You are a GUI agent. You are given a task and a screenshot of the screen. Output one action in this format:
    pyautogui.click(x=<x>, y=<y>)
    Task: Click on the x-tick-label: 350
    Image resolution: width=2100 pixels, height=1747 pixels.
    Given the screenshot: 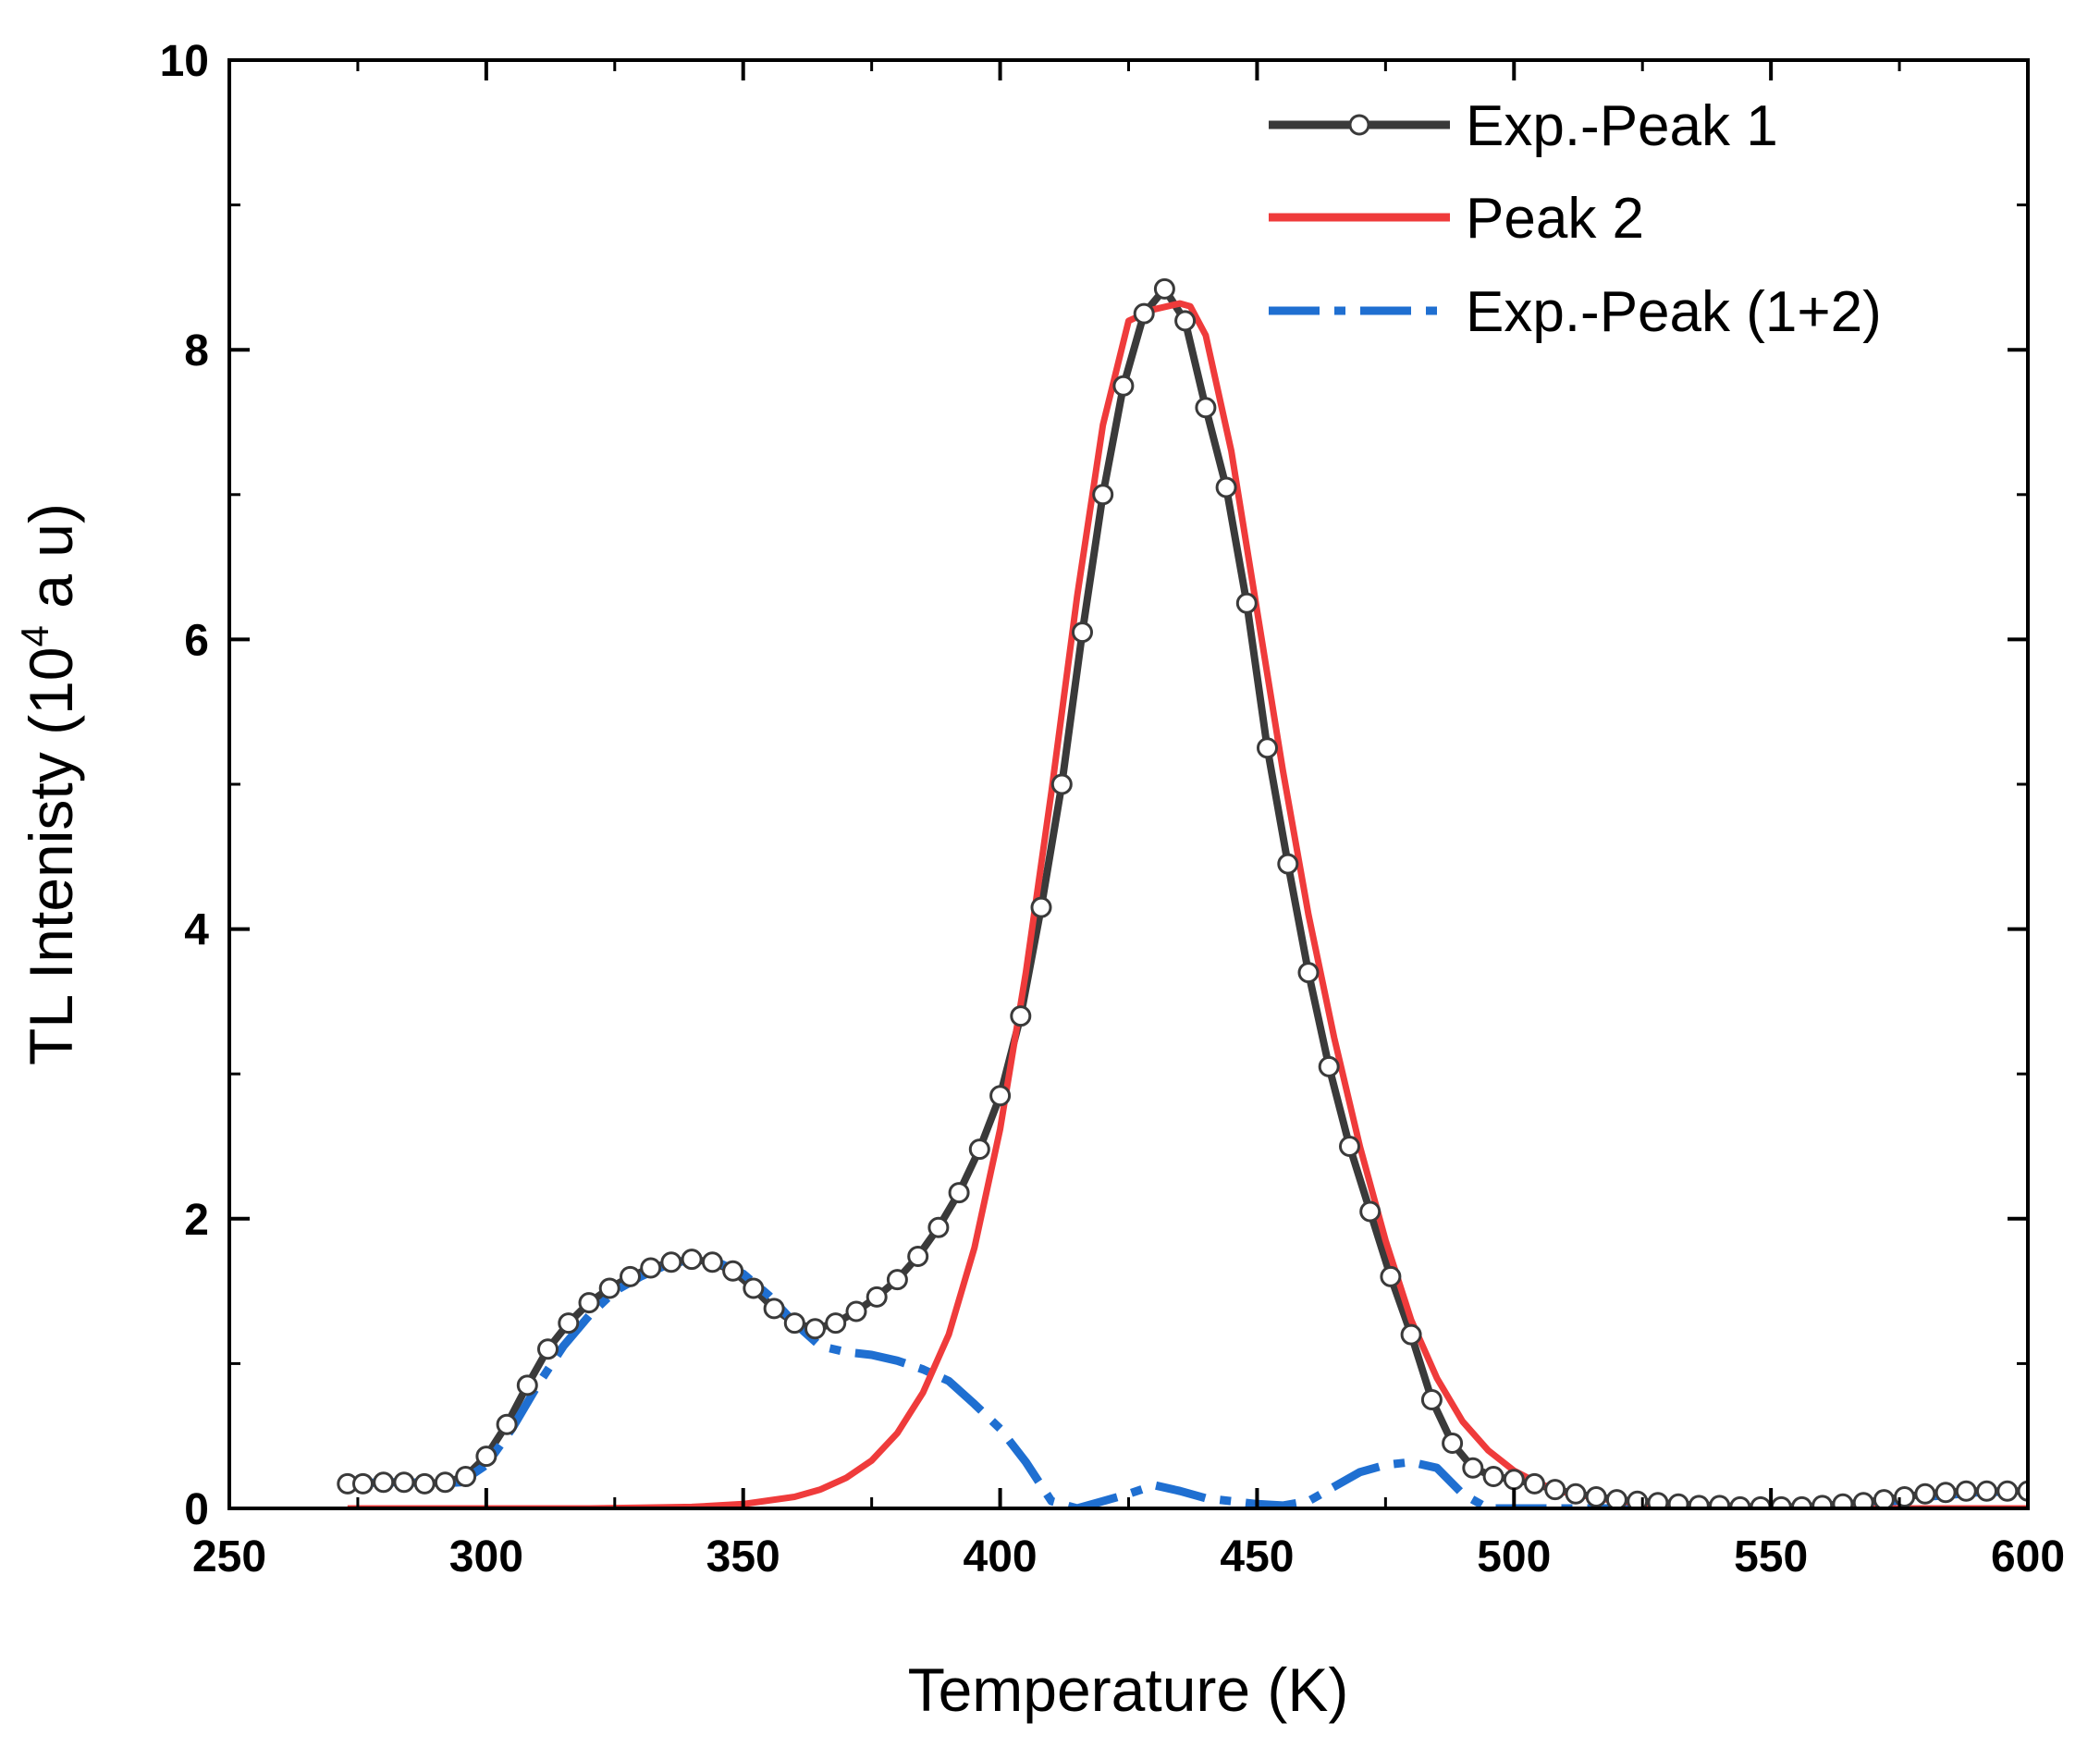 What is the action you would take?
    pyautogui.click(x=743, y=1556)
    